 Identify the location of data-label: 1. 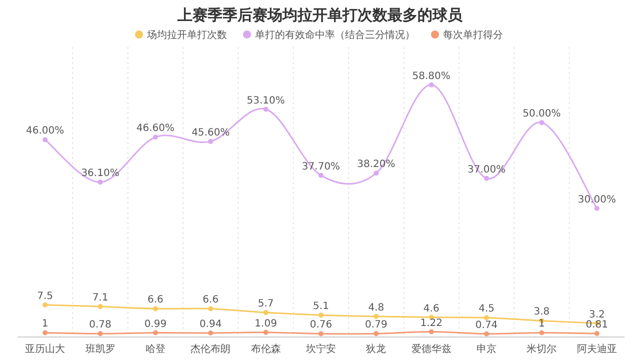
(45, 324).